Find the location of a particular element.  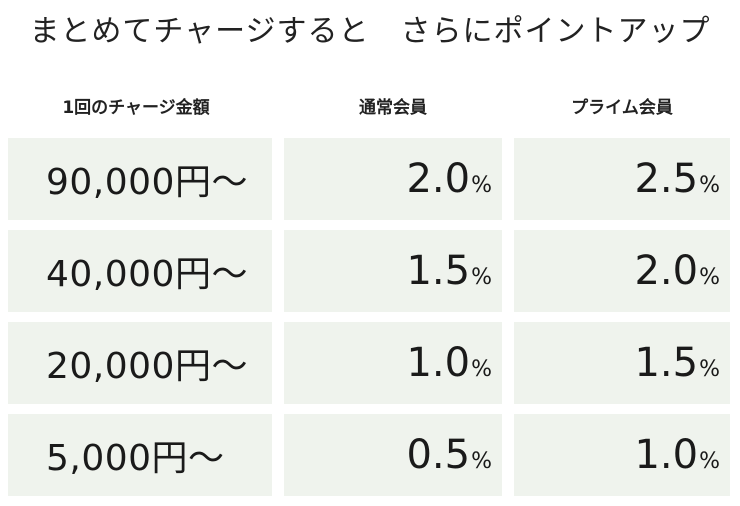

prime-rate-value: 2.5 is located at coordinates (666, 179).